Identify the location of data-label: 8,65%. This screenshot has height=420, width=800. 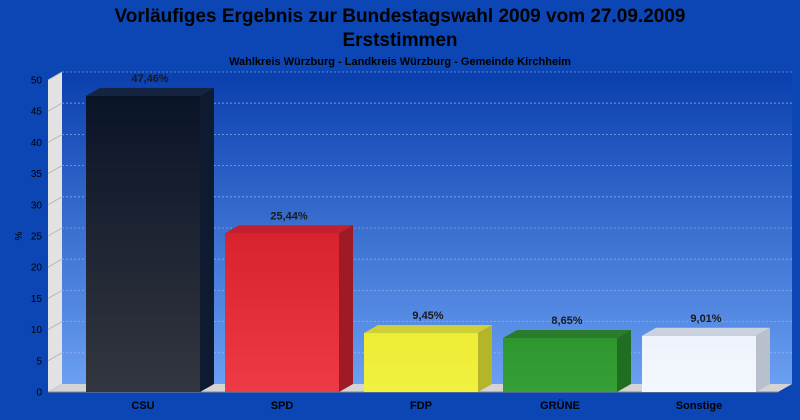
(566, 321).